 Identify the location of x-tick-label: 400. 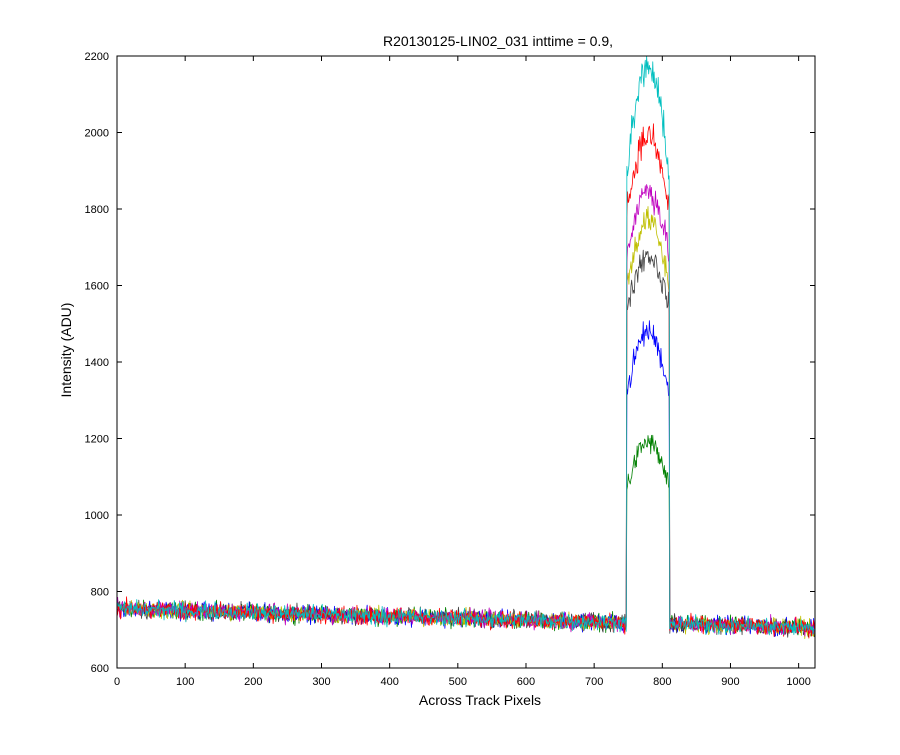
(389, 682).